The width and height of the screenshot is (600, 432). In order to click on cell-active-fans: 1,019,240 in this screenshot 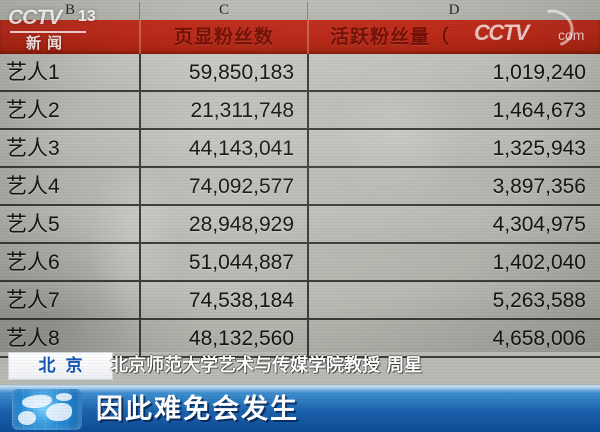, I will do `click(539, 72)`.